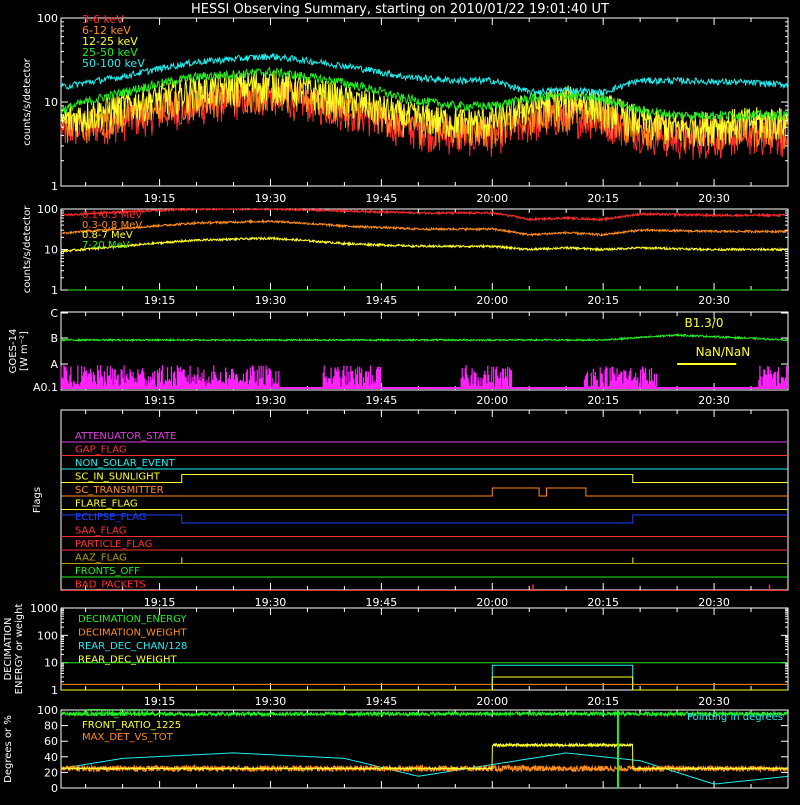 The width and height of the screenshot is (800, 805). I want to click on flag-label: ATTENUATOR_STATE, so click(125, 436).